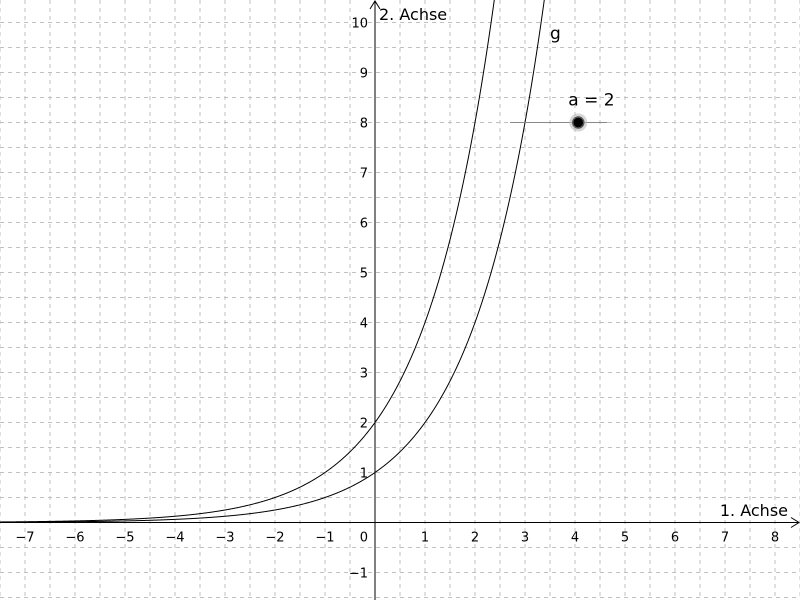 This screenshot has width=800, height=600. What do you see at coordinates (124, 538) in the screenshot?
I see `x-tick-label: −5` at bounding box center [124, 538].